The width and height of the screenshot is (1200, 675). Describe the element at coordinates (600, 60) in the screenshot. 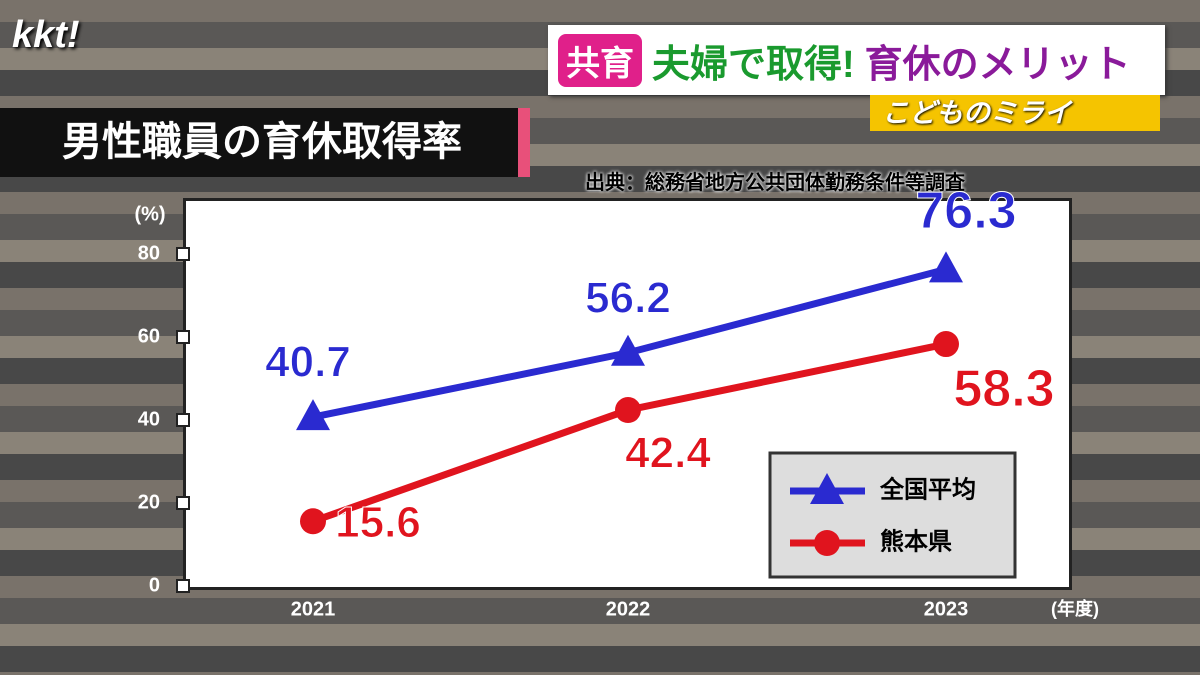

I see `banner-tag: 共育` at that location.